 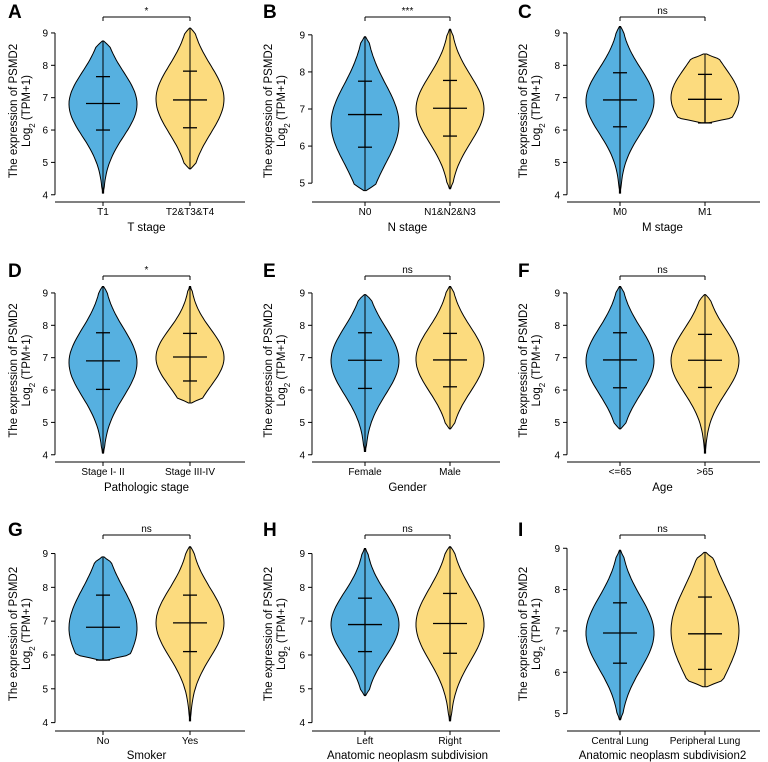 I want to click on panel-letter: H, so click(x=270, y=530).